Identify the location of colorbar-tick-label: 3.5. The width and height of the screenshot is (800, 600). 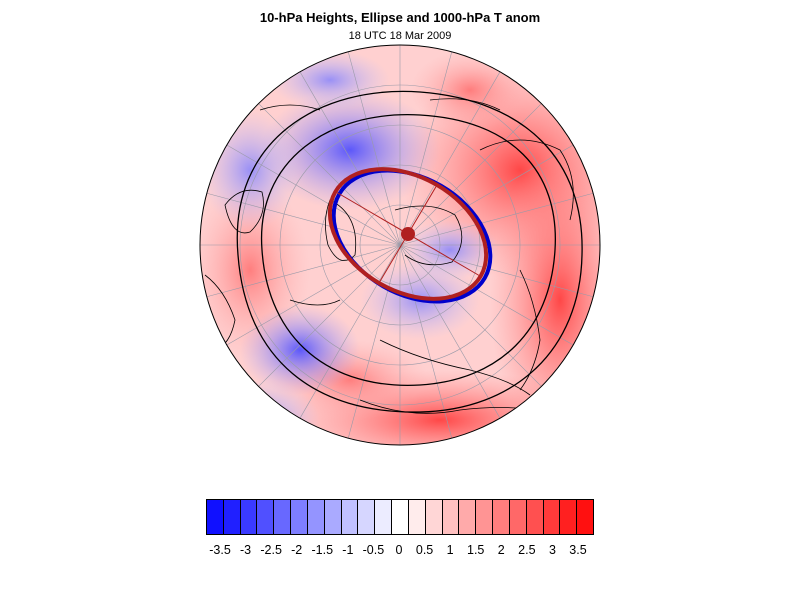
(578, 550).